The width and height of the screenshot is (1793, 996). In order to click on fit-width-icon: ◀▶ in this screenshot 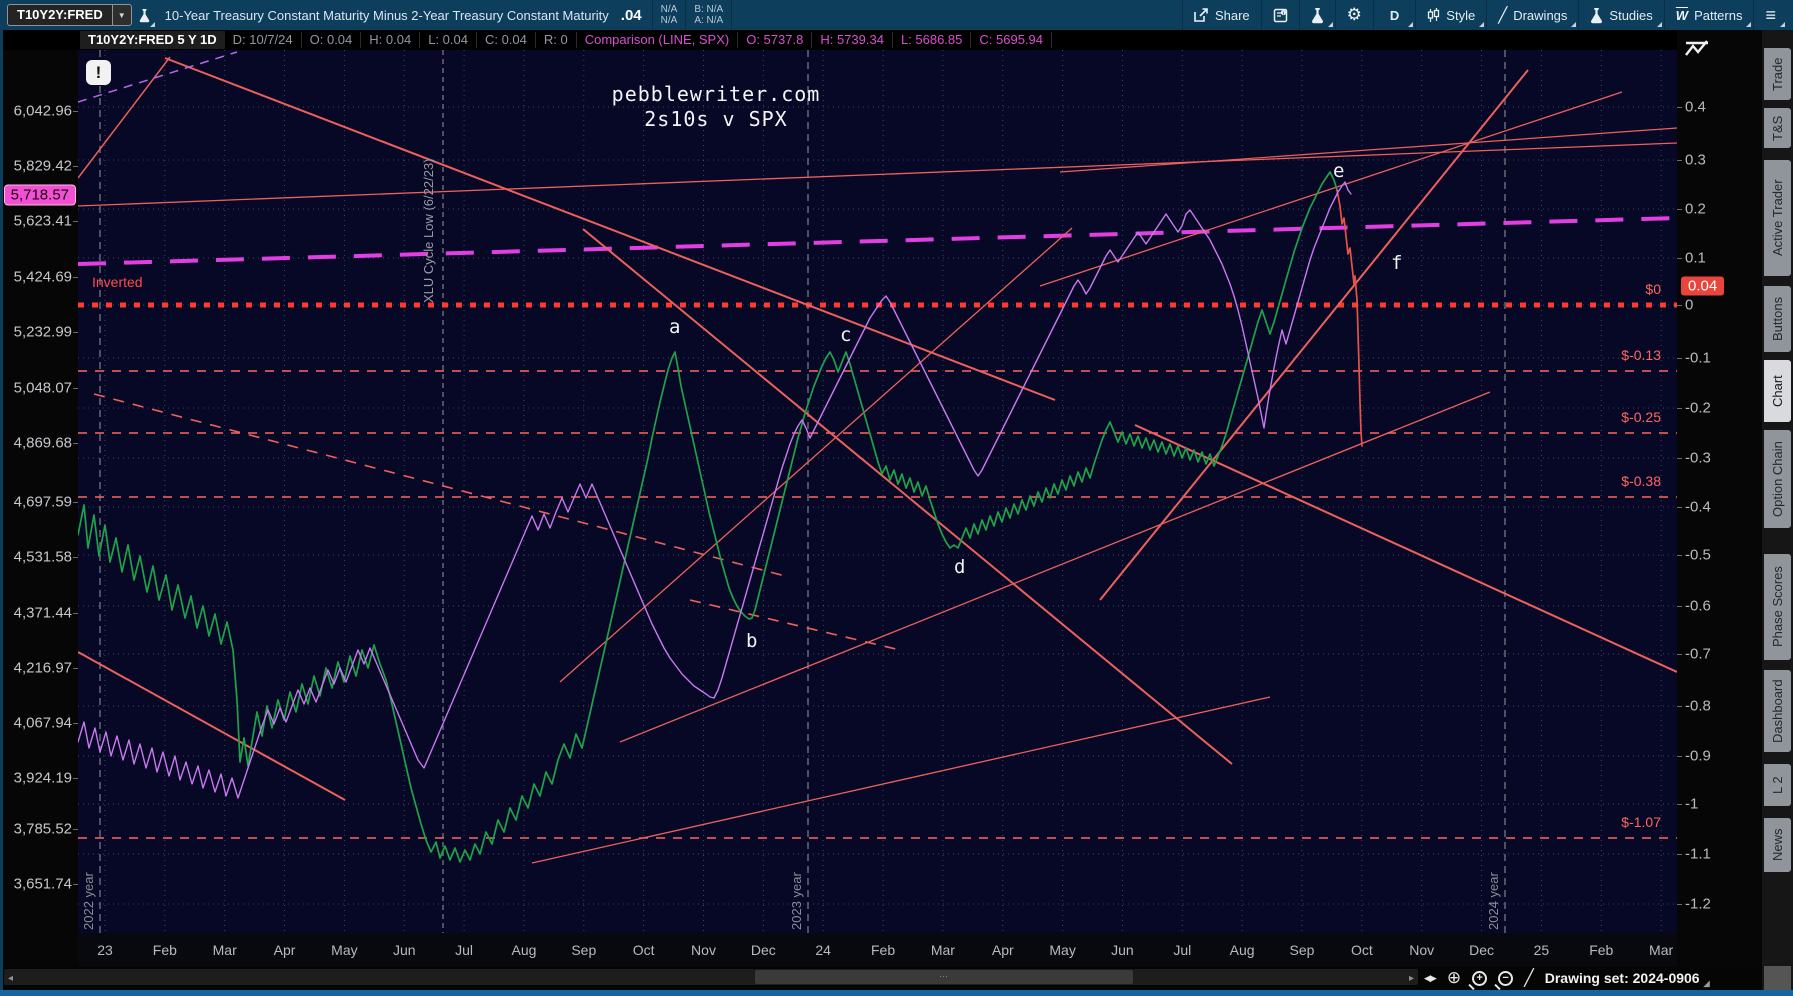, I will do `click(1430, 977)`.